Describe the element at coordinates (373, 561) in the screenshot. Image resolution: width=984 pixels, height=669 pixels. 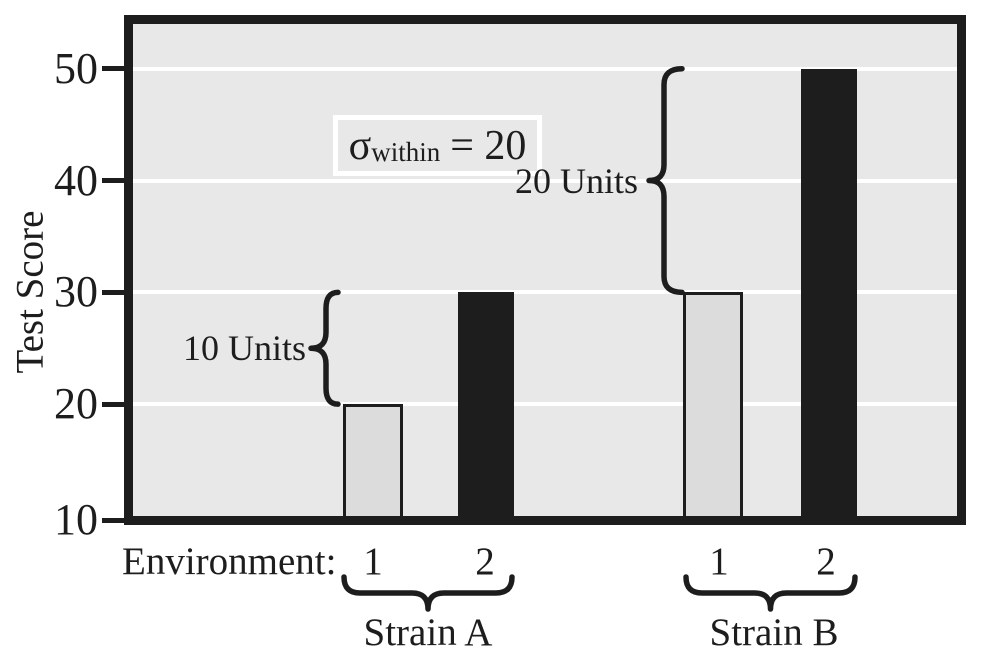
I see `env-number-A1: 1` at that location.